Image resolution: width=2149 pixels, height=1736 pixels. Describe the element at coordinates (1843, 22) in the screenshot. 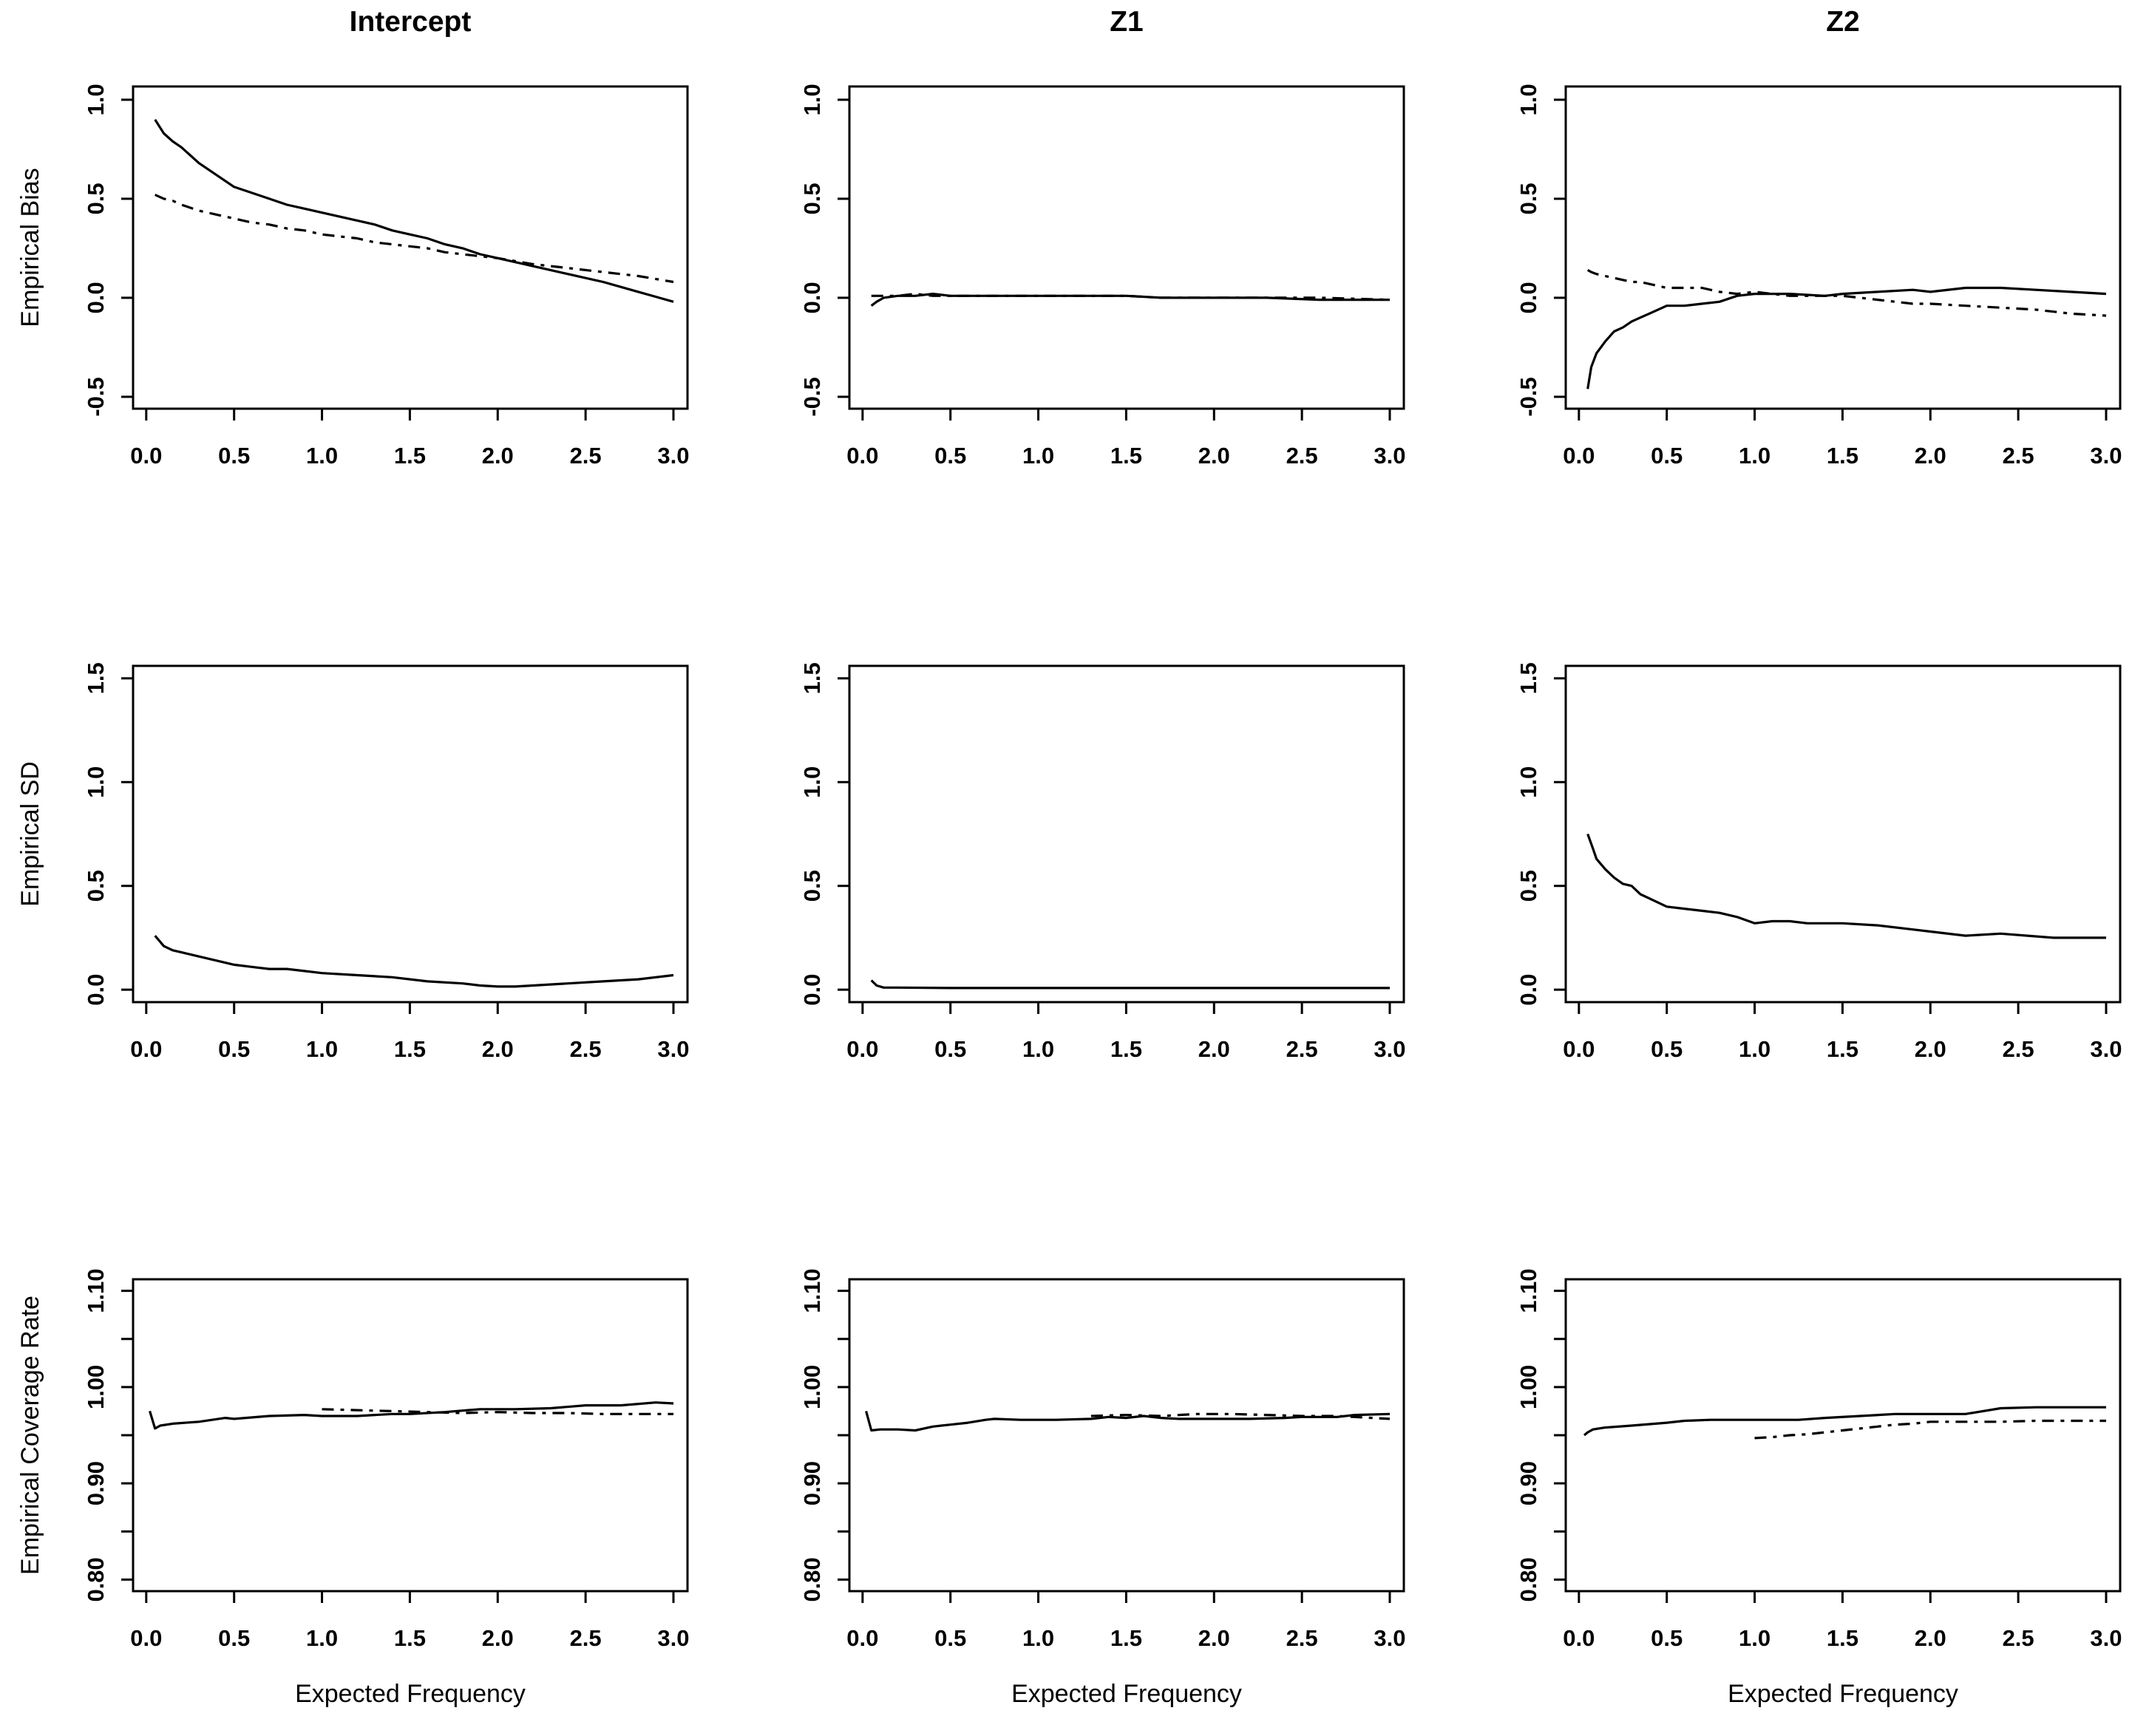

I see `panel-title: Z2` at that location.